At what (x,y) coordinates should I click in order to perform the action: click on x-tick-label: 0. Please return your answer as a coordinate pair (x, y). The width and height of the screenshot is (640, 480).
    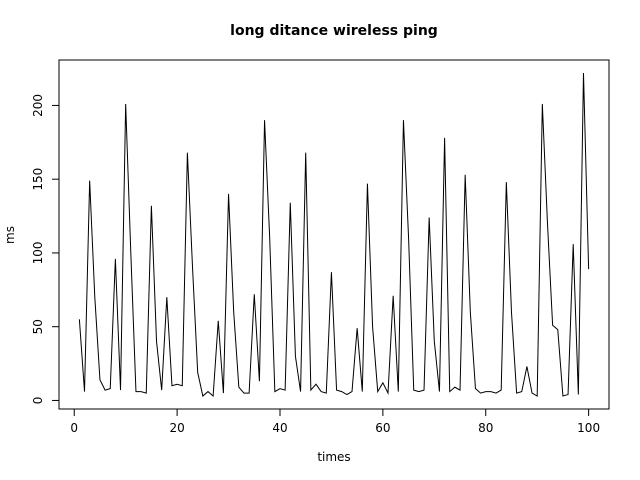
    Looking at the image, I should click on (74, 428).